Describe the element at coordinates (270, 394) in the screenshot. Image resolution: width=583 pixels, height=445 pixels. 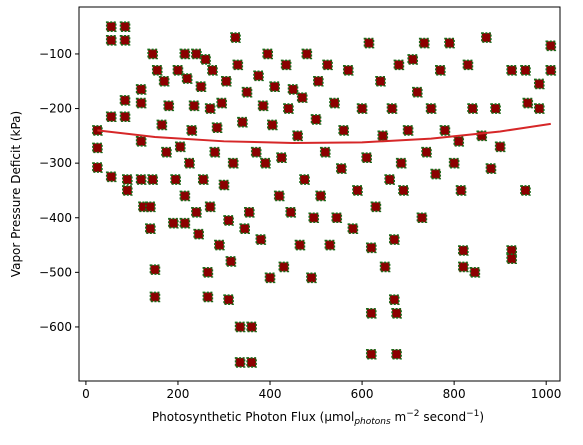
I see `x-tick-label: 400` at that location.